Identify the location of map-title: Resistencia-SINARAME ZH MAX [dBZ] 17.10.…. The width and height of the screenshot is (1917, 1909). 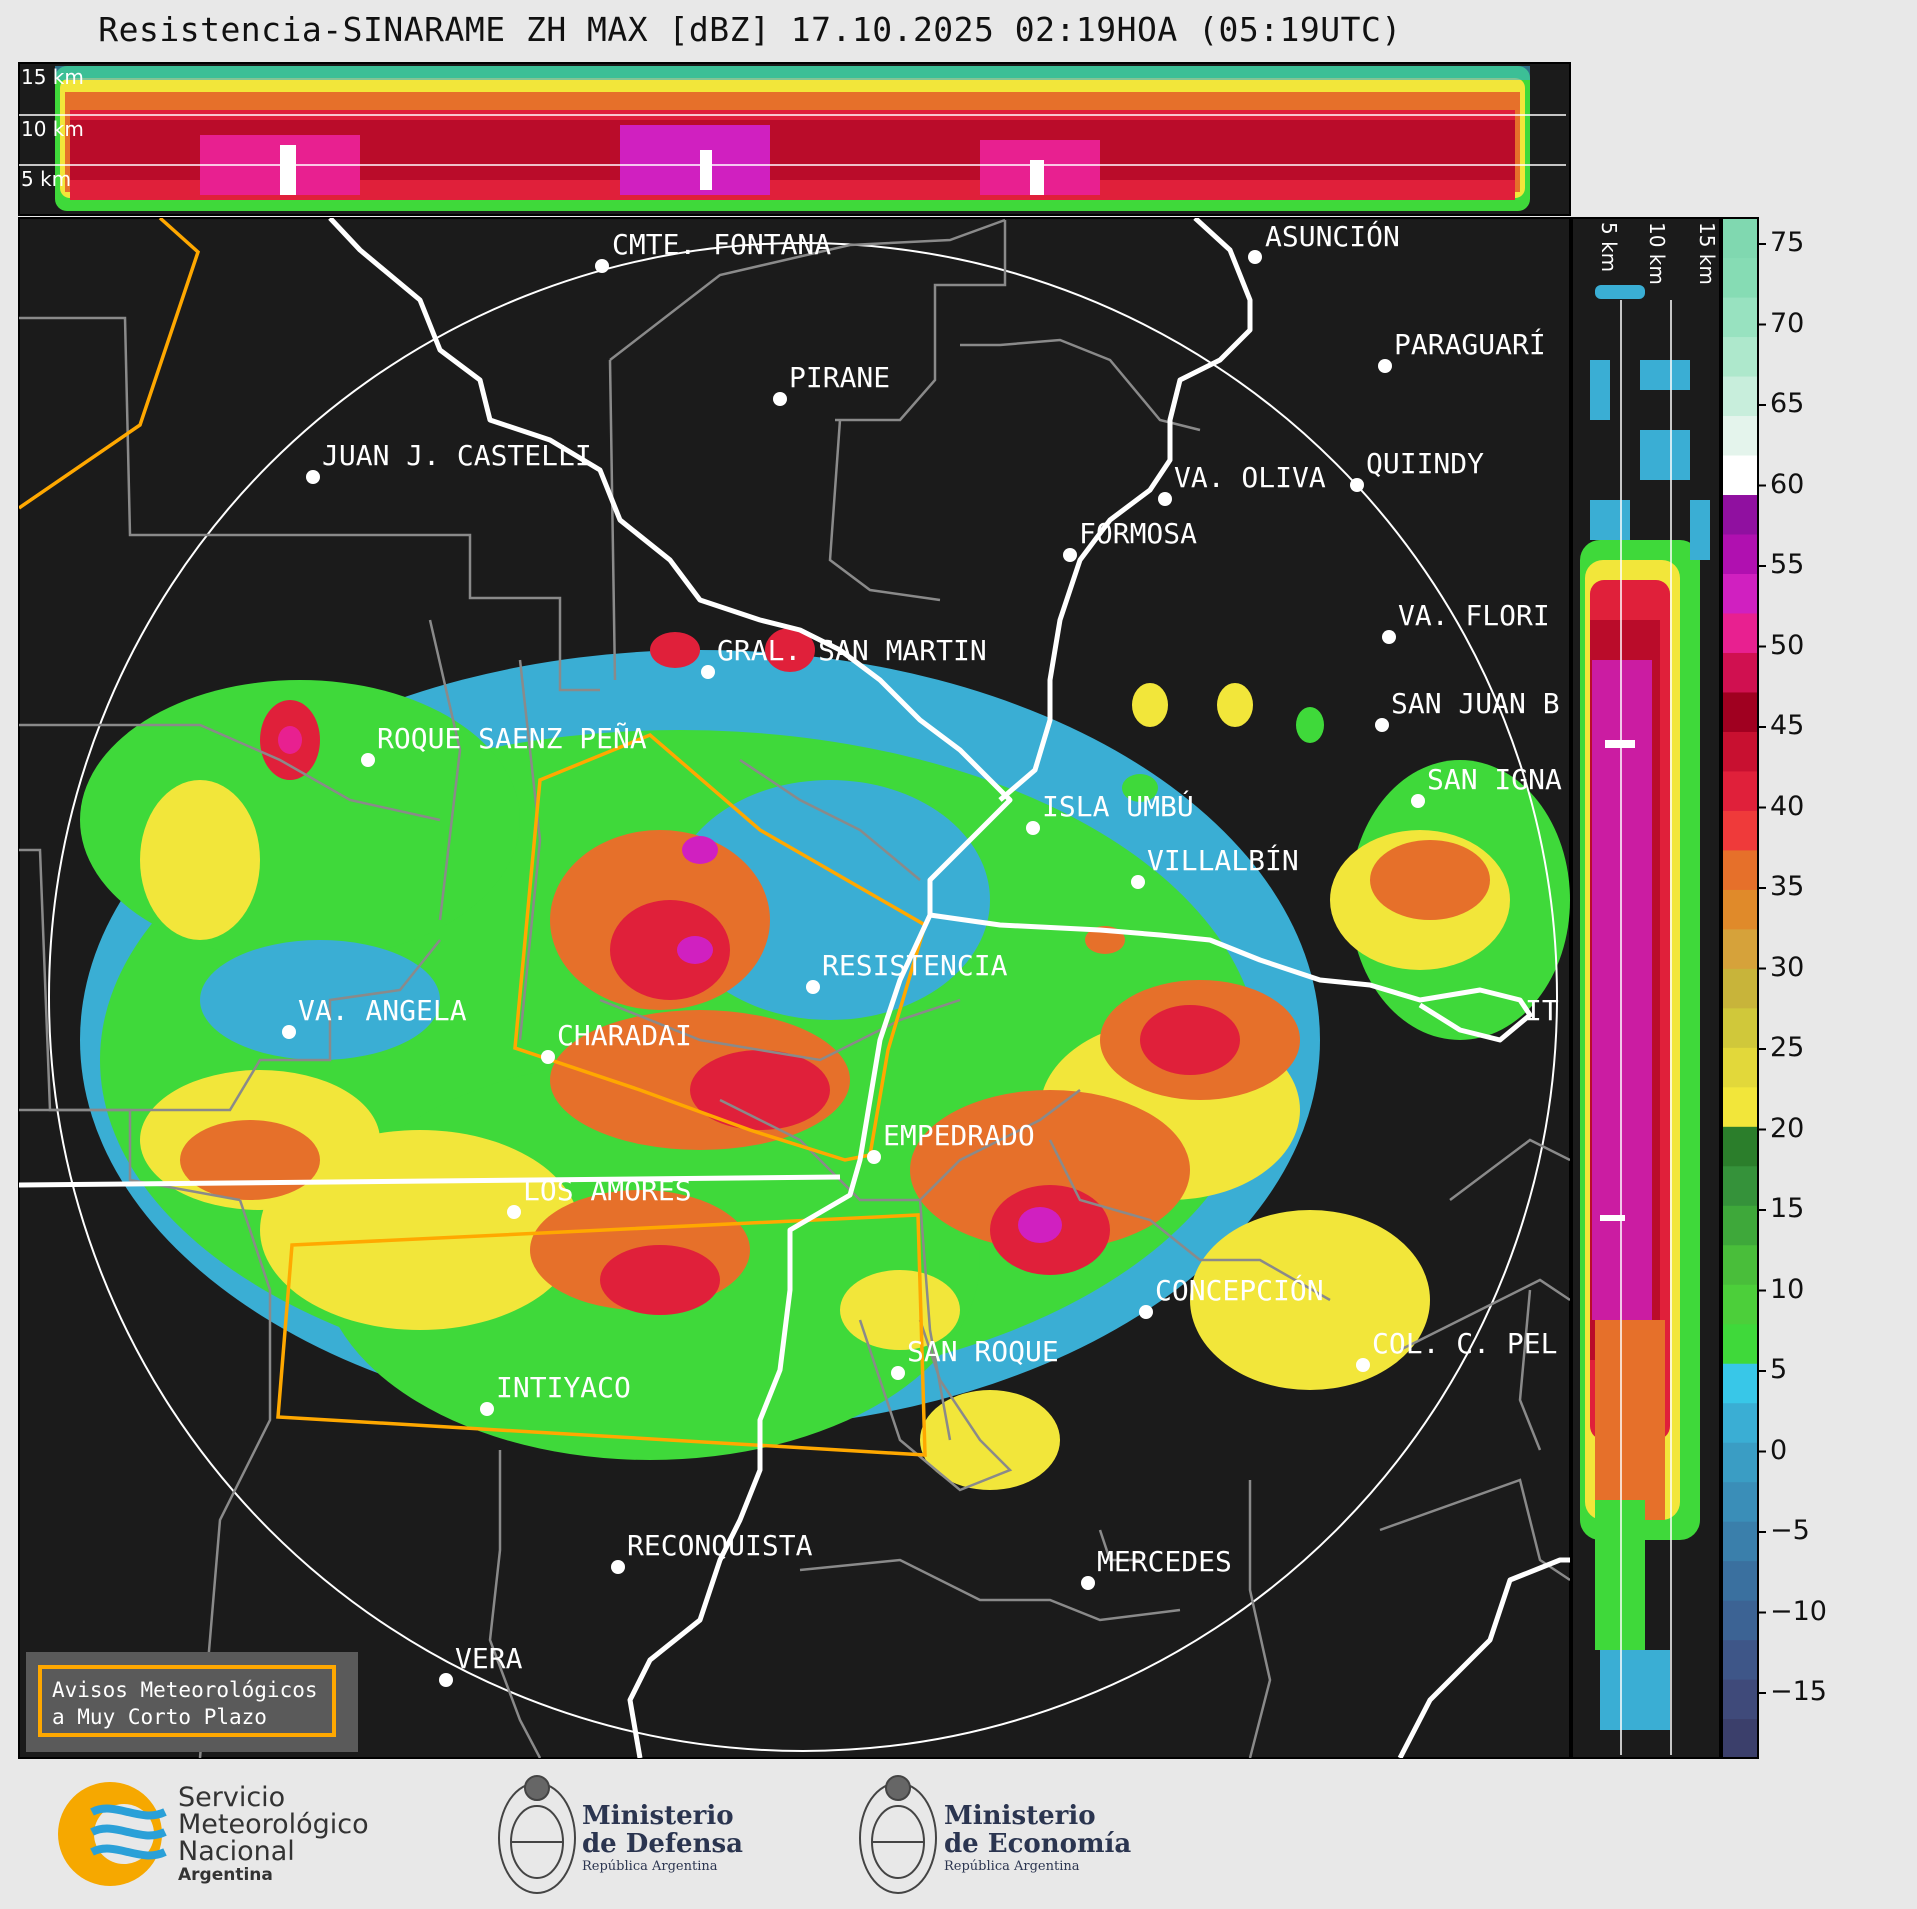
(750, 29).